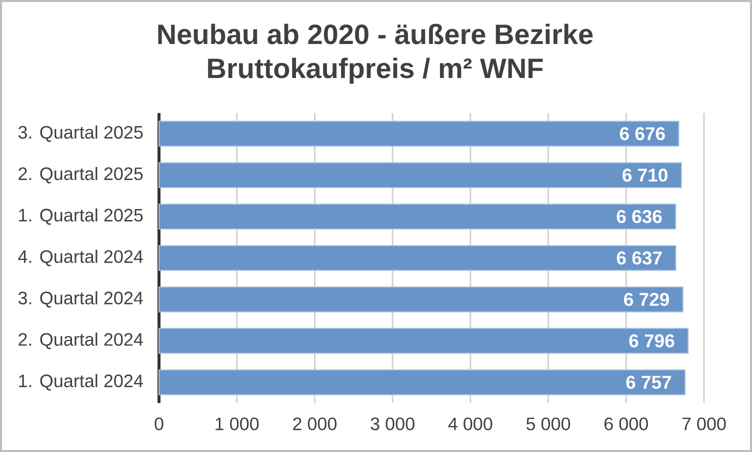 The height and width of the screenshot is (452, 752). Describe the element at coordinates (81, 216) in the screenshot. I see `y-tick-label: 1. Quartal 2025` at that location.